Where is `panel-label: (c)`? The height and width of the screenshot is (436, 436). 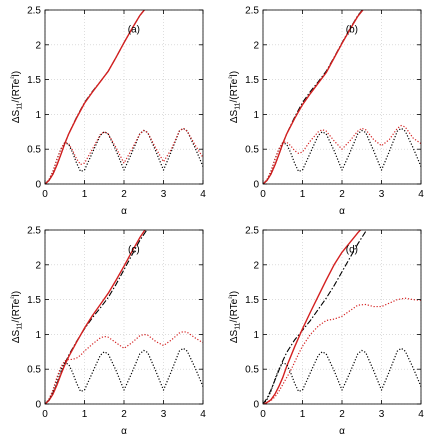
panel-label: (c) is located at coordinates (134, 249).